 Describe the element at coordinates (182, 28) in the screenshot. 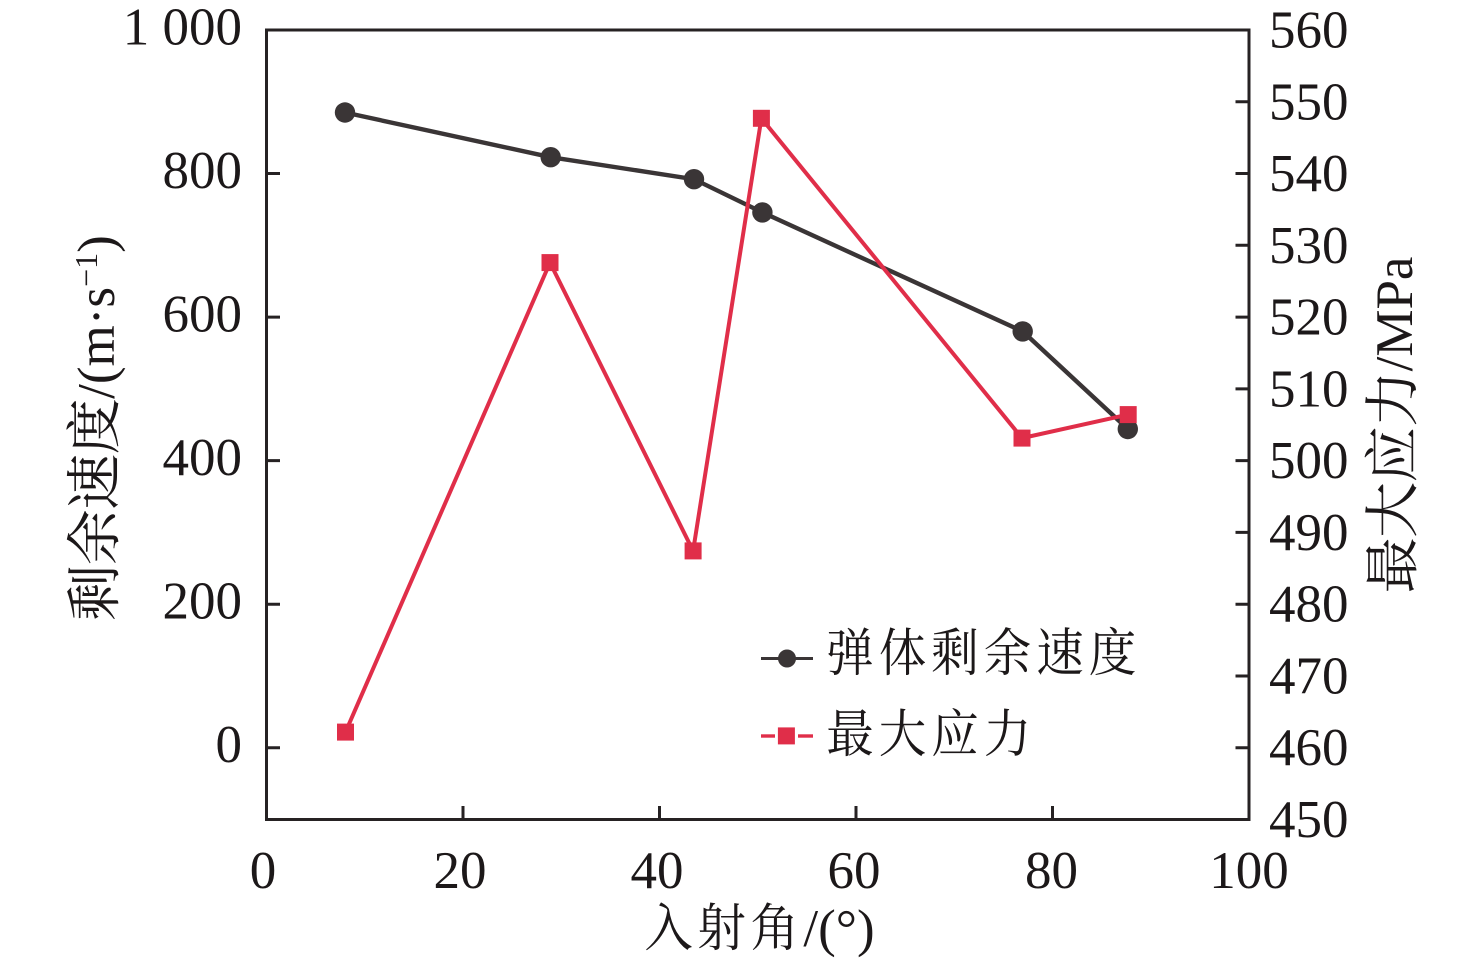

I see `svg-text: 1 000` at that location.